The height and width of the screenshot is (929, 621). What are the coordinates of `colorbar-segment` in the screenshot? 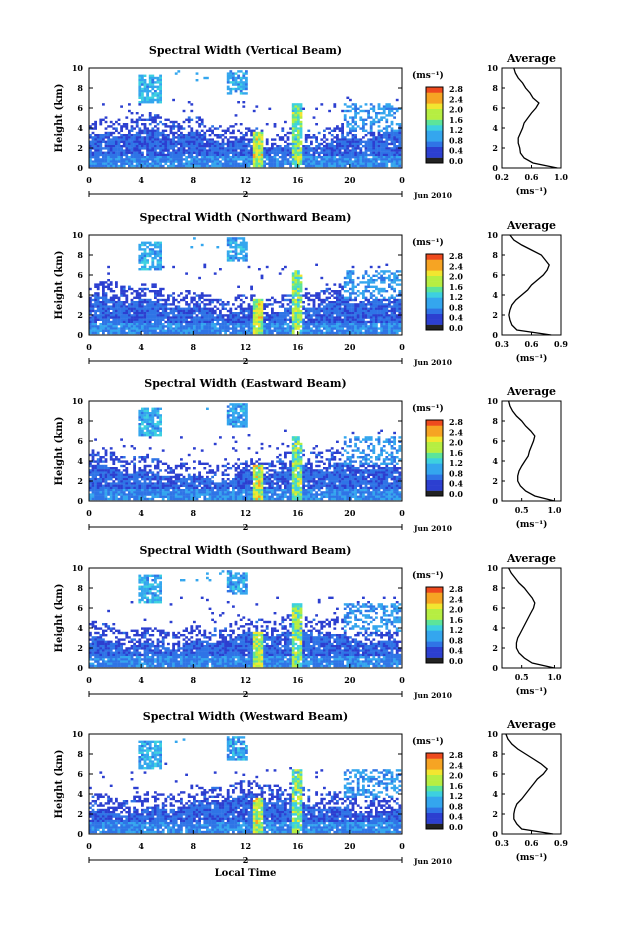 It's located at (434, 311).